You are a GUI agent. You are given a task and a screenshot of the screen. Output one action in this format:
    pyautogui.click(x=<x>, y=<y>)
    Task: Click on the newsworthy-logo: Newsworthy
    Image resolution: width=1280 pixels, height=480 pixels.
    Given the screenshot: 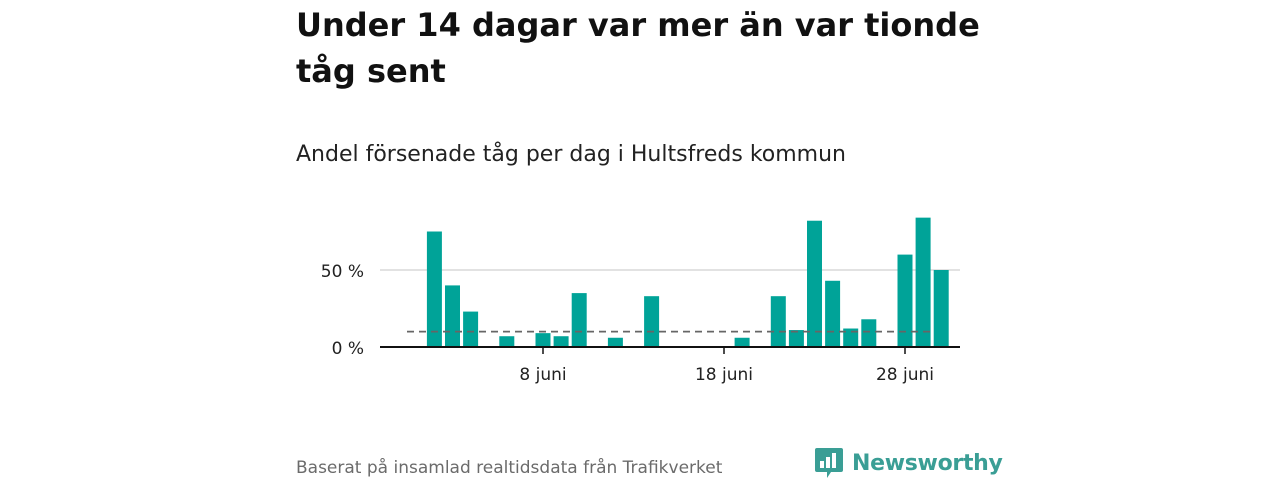 What is the action you would take?
    pyautogui.click(x=908, y=463)
    